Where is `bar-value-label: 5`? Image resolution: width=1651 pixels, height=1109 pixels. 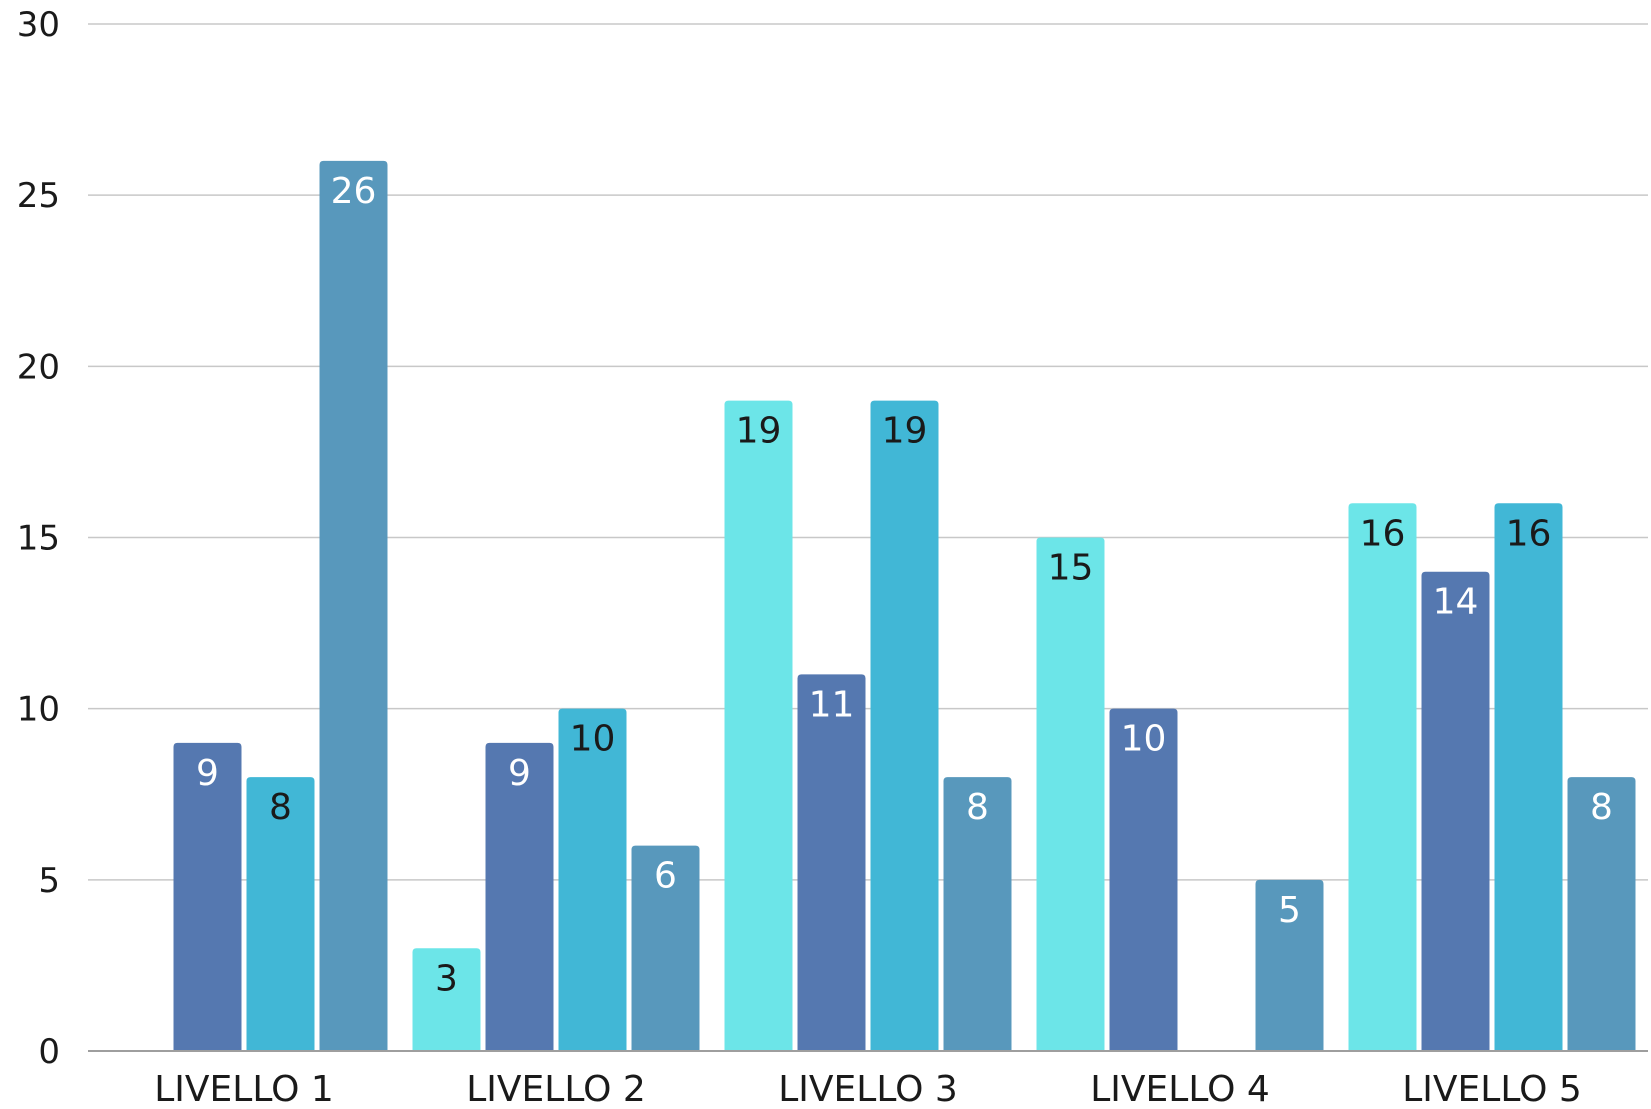 bar-value-label: 5 is located at coordinates (1289, 910).